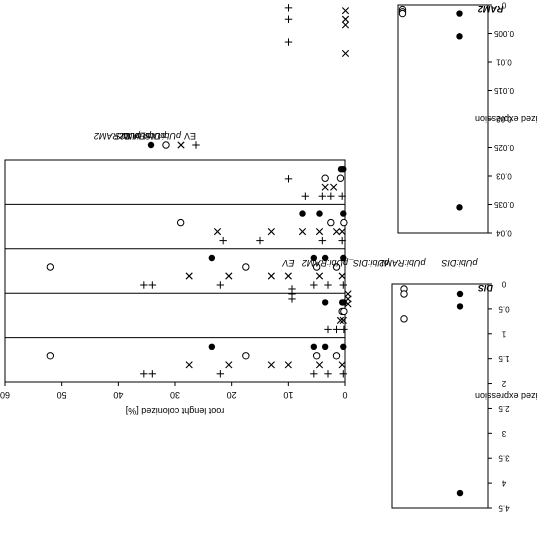  What do you see at coordinates (503, 90) in the screenshot?
I see `tick-label: 0.015` at bounding box center [503, 90].